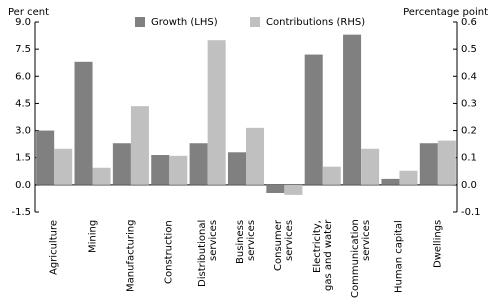 Image resolution: width=492 pixels, height=303 pixels. What do you see at coordinates (23, 131) in the screenshot?
I see `y-tick-label: 3.0` at bounding box center [23, 131].